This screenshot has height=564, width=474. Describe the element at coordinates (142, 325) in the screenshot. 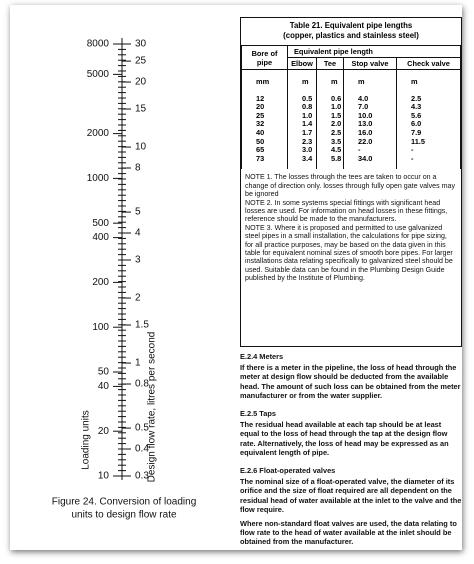

I see `scale-label: 1.5` at that location.